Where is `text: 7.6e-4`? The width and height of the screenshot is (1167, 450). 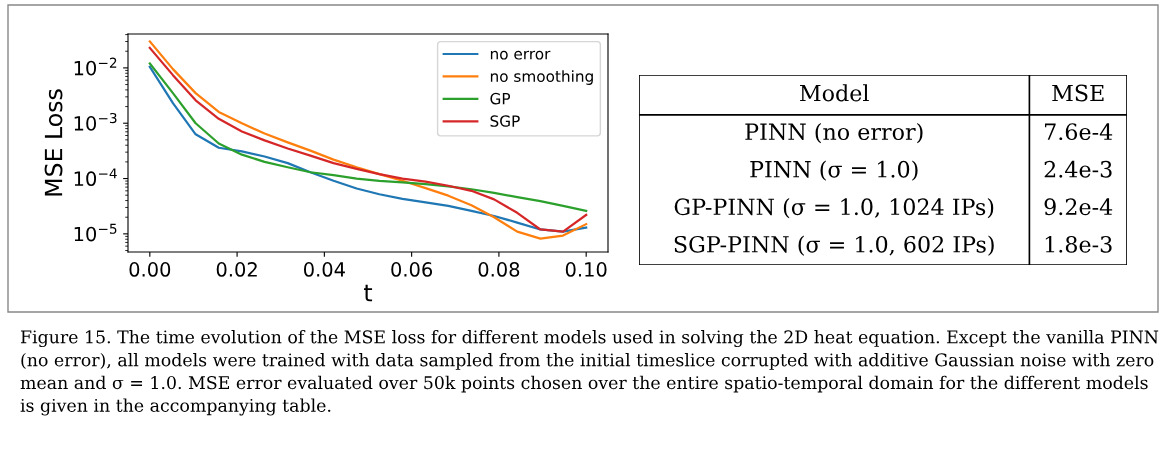 text: 7.6e-4 is located at coordinates (1079, 132).